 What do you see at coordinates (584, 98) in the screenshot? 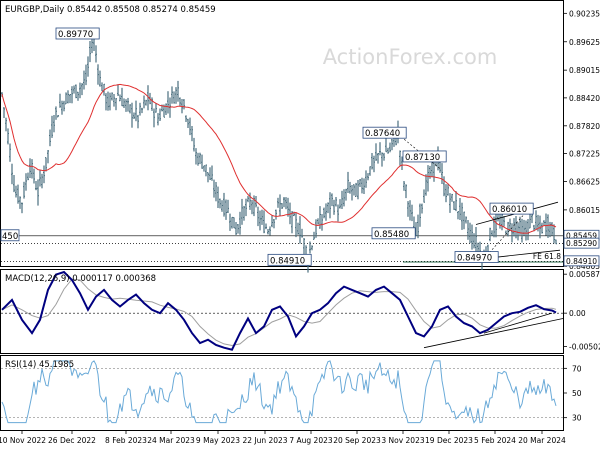
I see `price-tick-label: 0.88420` at bounding box center [584, 98].